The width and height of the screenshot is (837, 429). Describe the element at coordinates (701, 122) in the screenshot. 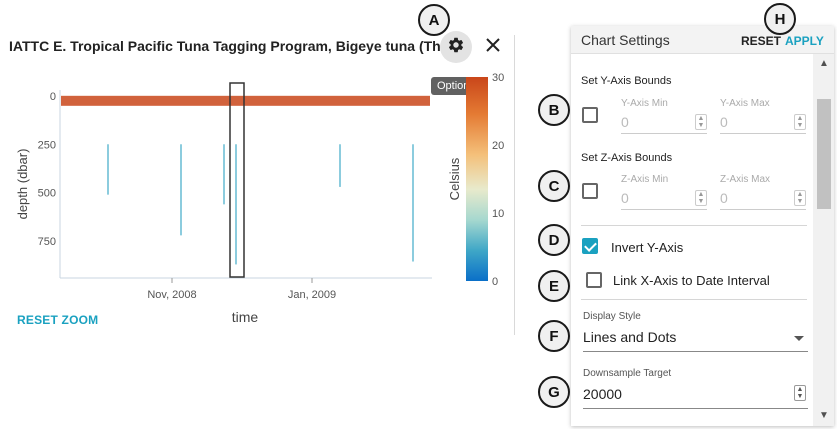

I see `y-min-spinner: ▲ ▼` at that location.